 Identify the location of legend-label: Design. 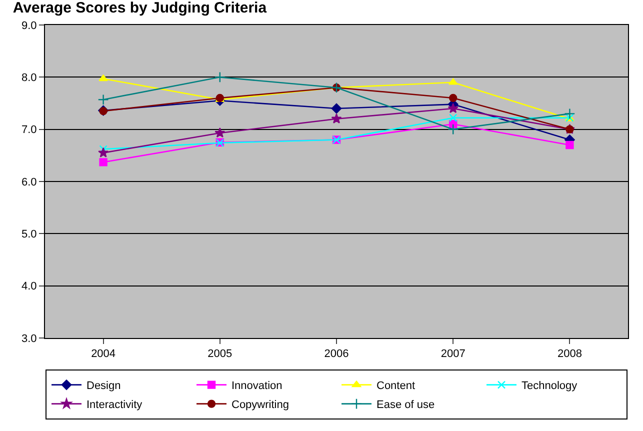
(103, 386).